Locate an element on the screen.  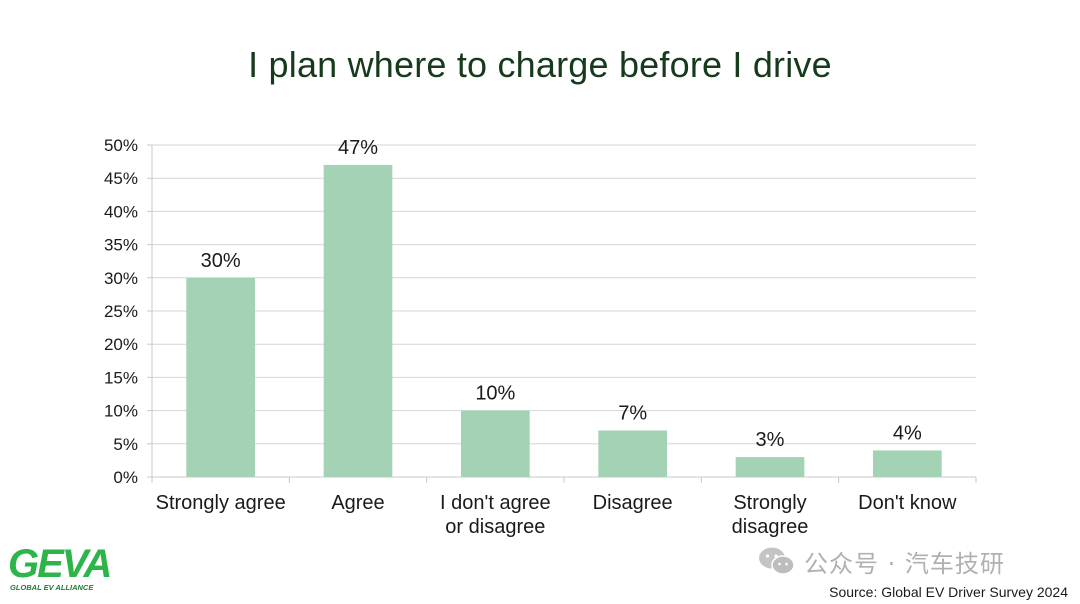
category-label: Strongly agree is located at coordinates (221, 503).